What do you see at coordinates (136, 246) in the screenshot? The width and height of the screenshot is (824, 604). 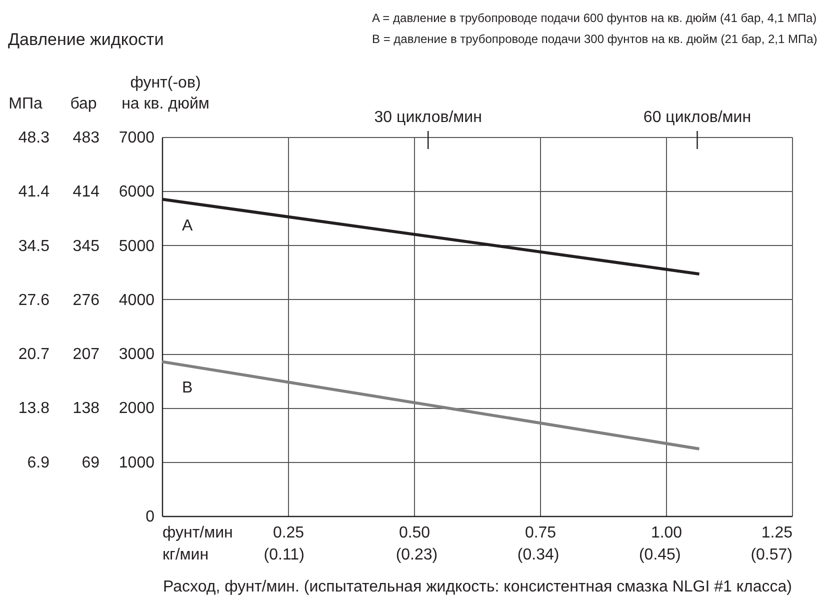 I see `y-tick-label: 5000` at bounding box center [136, 246].